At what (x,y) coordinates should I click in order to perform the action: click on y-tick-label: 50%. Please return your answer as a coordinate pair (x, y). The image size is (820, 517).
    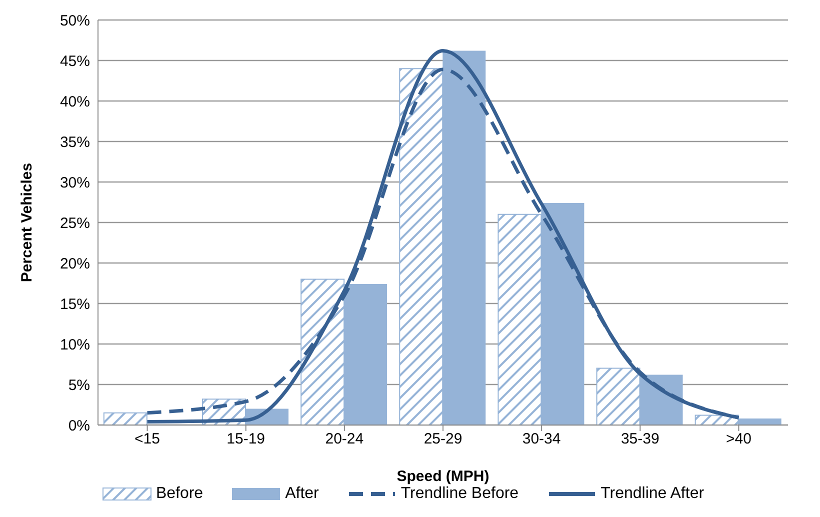
    Looking at the image, I should click on (75, 21).